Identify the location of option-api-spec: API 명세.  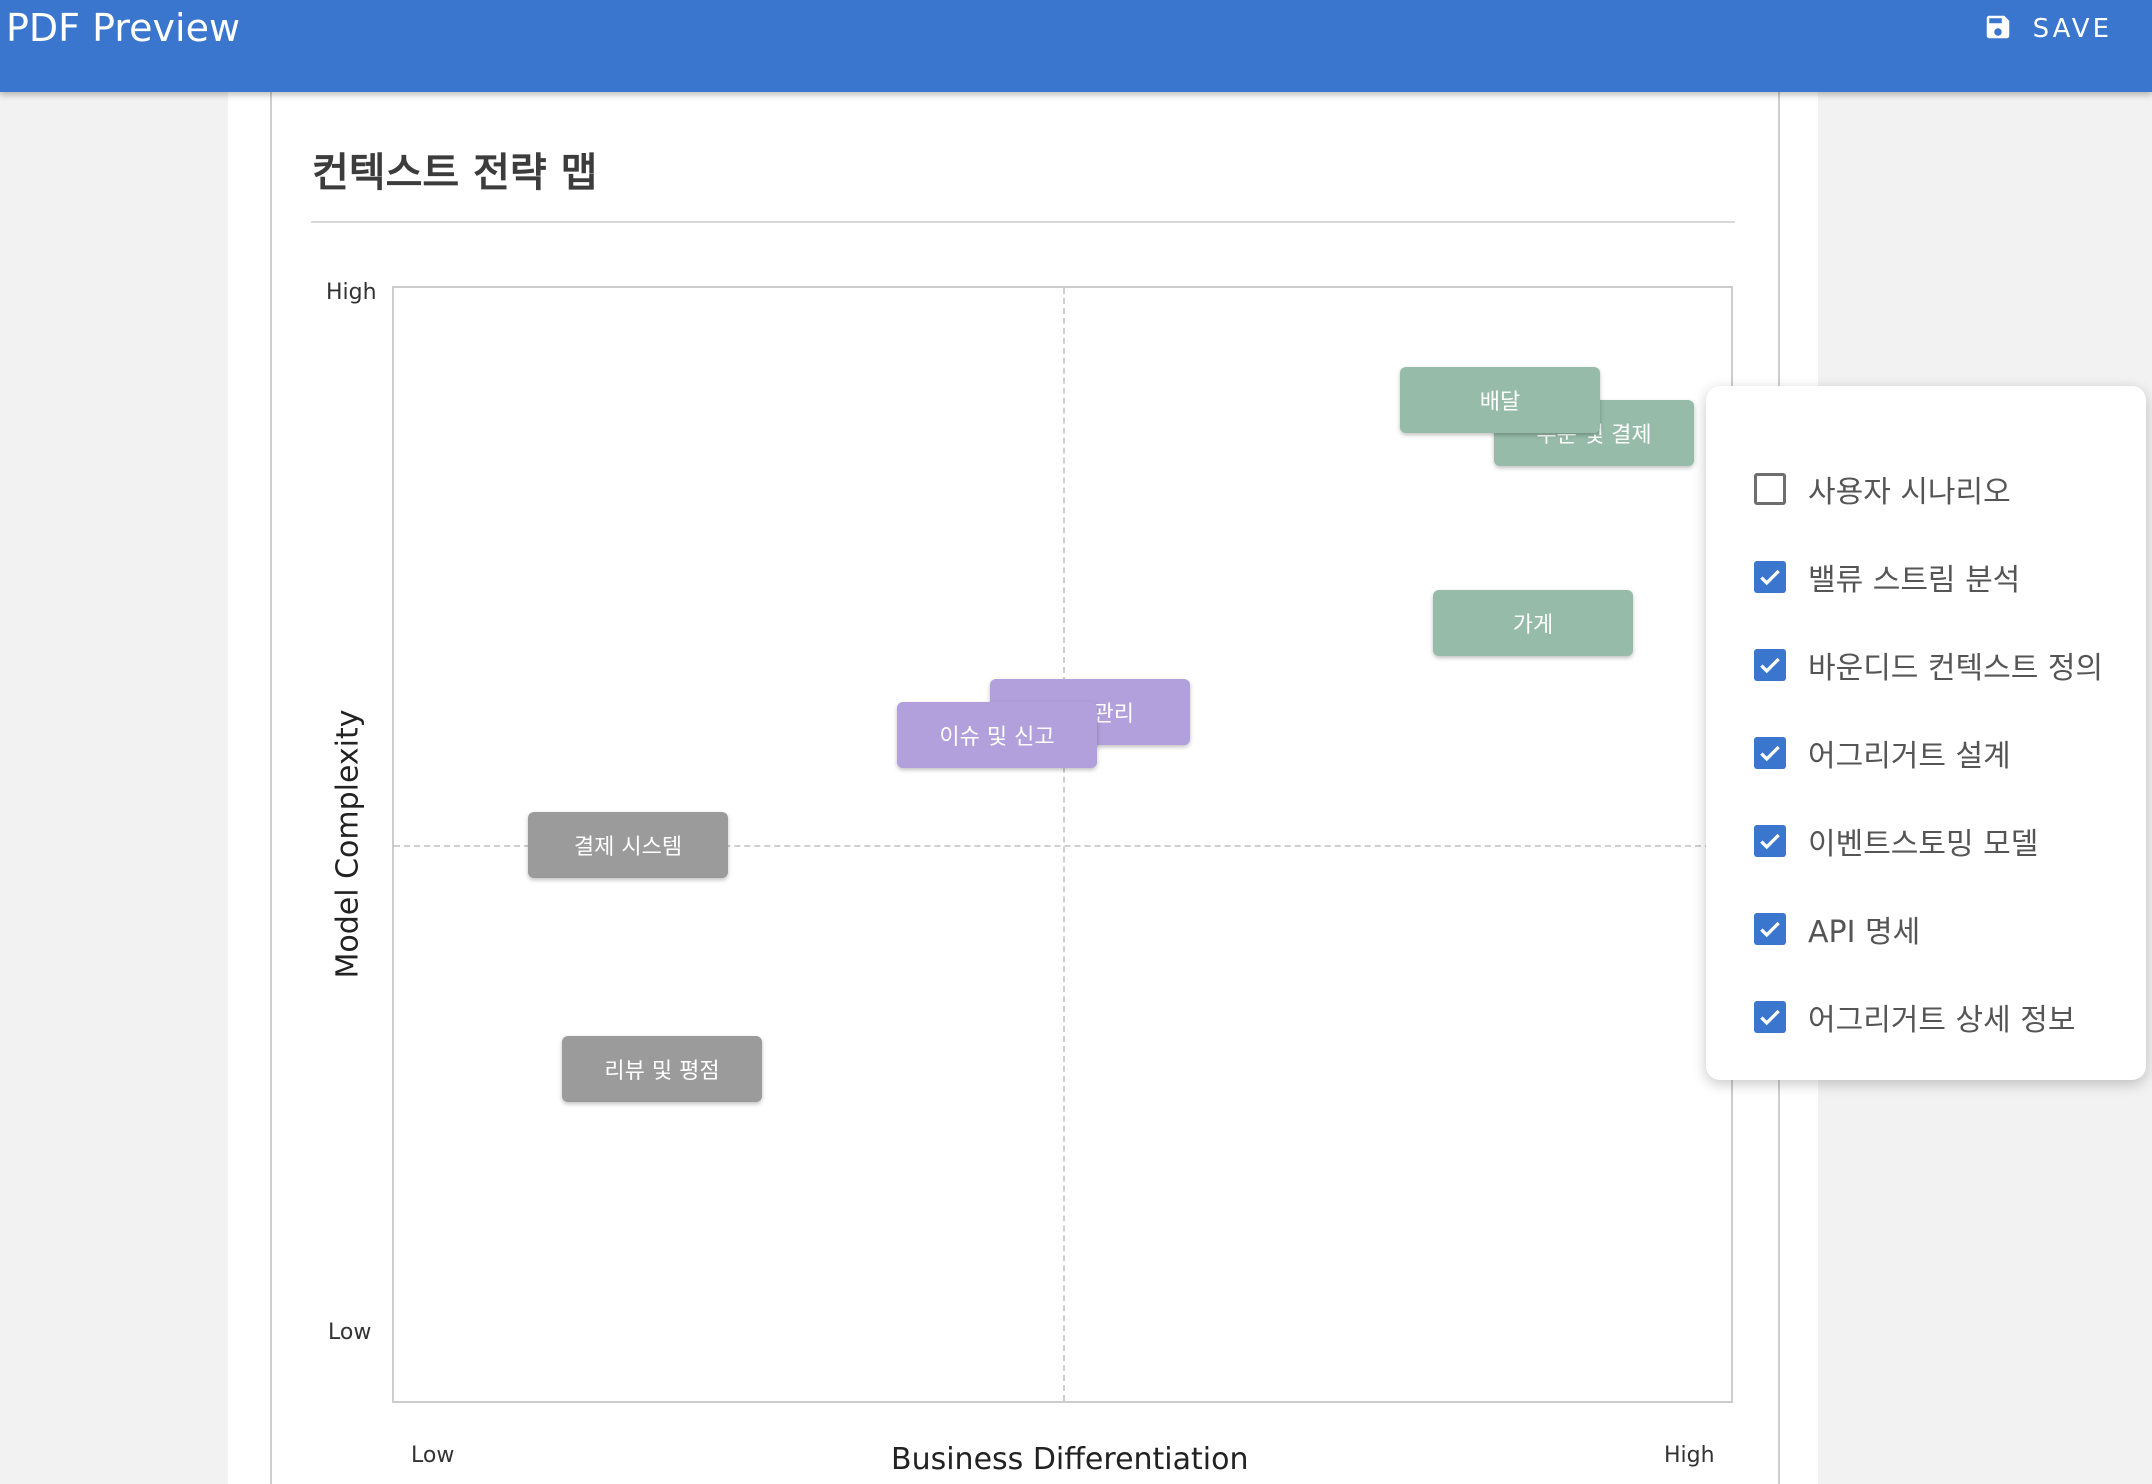
(1837, 929).